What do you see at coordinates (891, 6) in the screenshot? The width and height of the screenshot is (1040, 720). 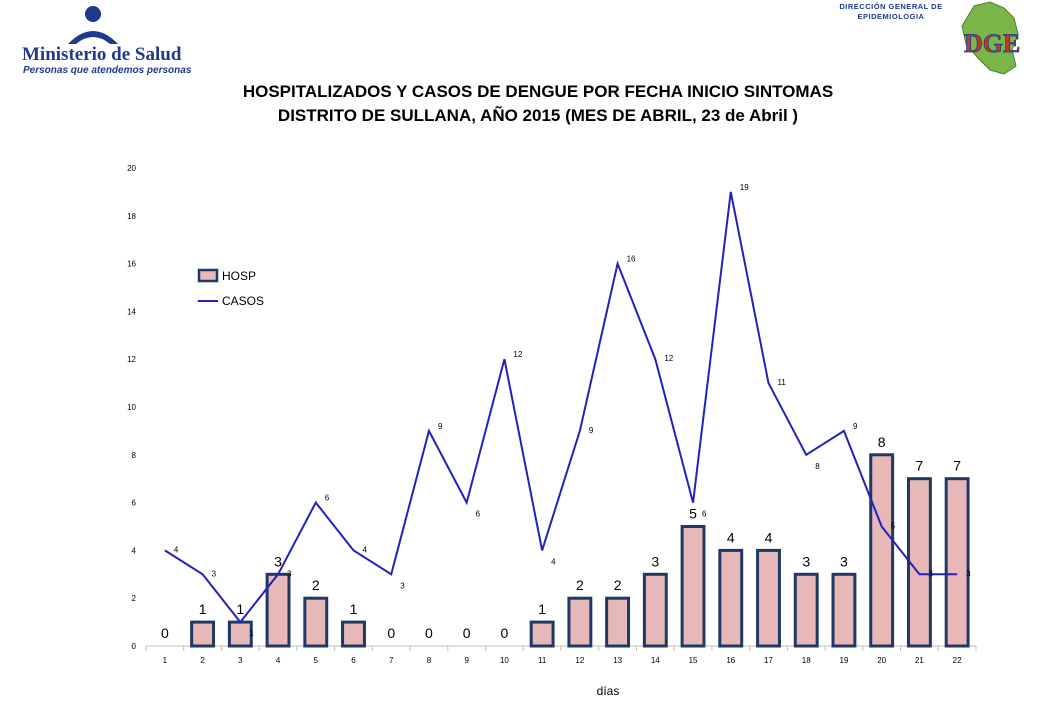 I see `dge-line-1: DIRECCIÓN GENERAL DE` at bounding box center [891, 6].